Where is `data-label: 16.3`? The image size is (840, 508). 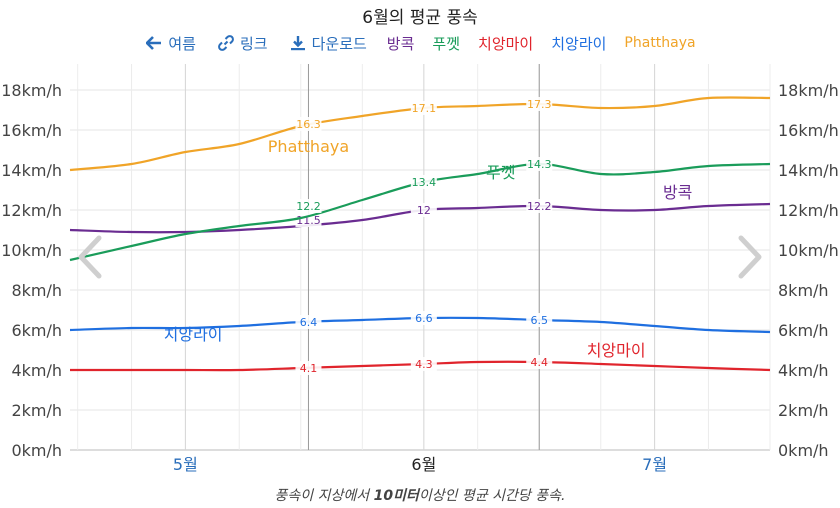
data-label: 16.3 is located at coordinates (308, 124).